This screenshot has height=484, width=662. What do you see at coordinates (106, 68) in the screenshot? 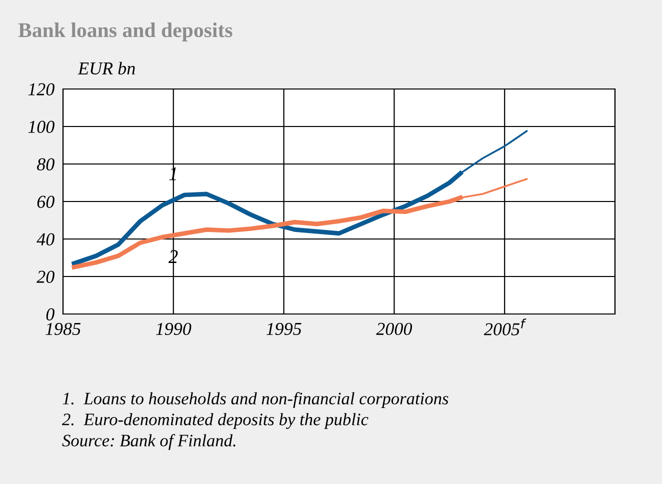
I see `y-axis-title: EUR bn` at bounding box center [106, 68].